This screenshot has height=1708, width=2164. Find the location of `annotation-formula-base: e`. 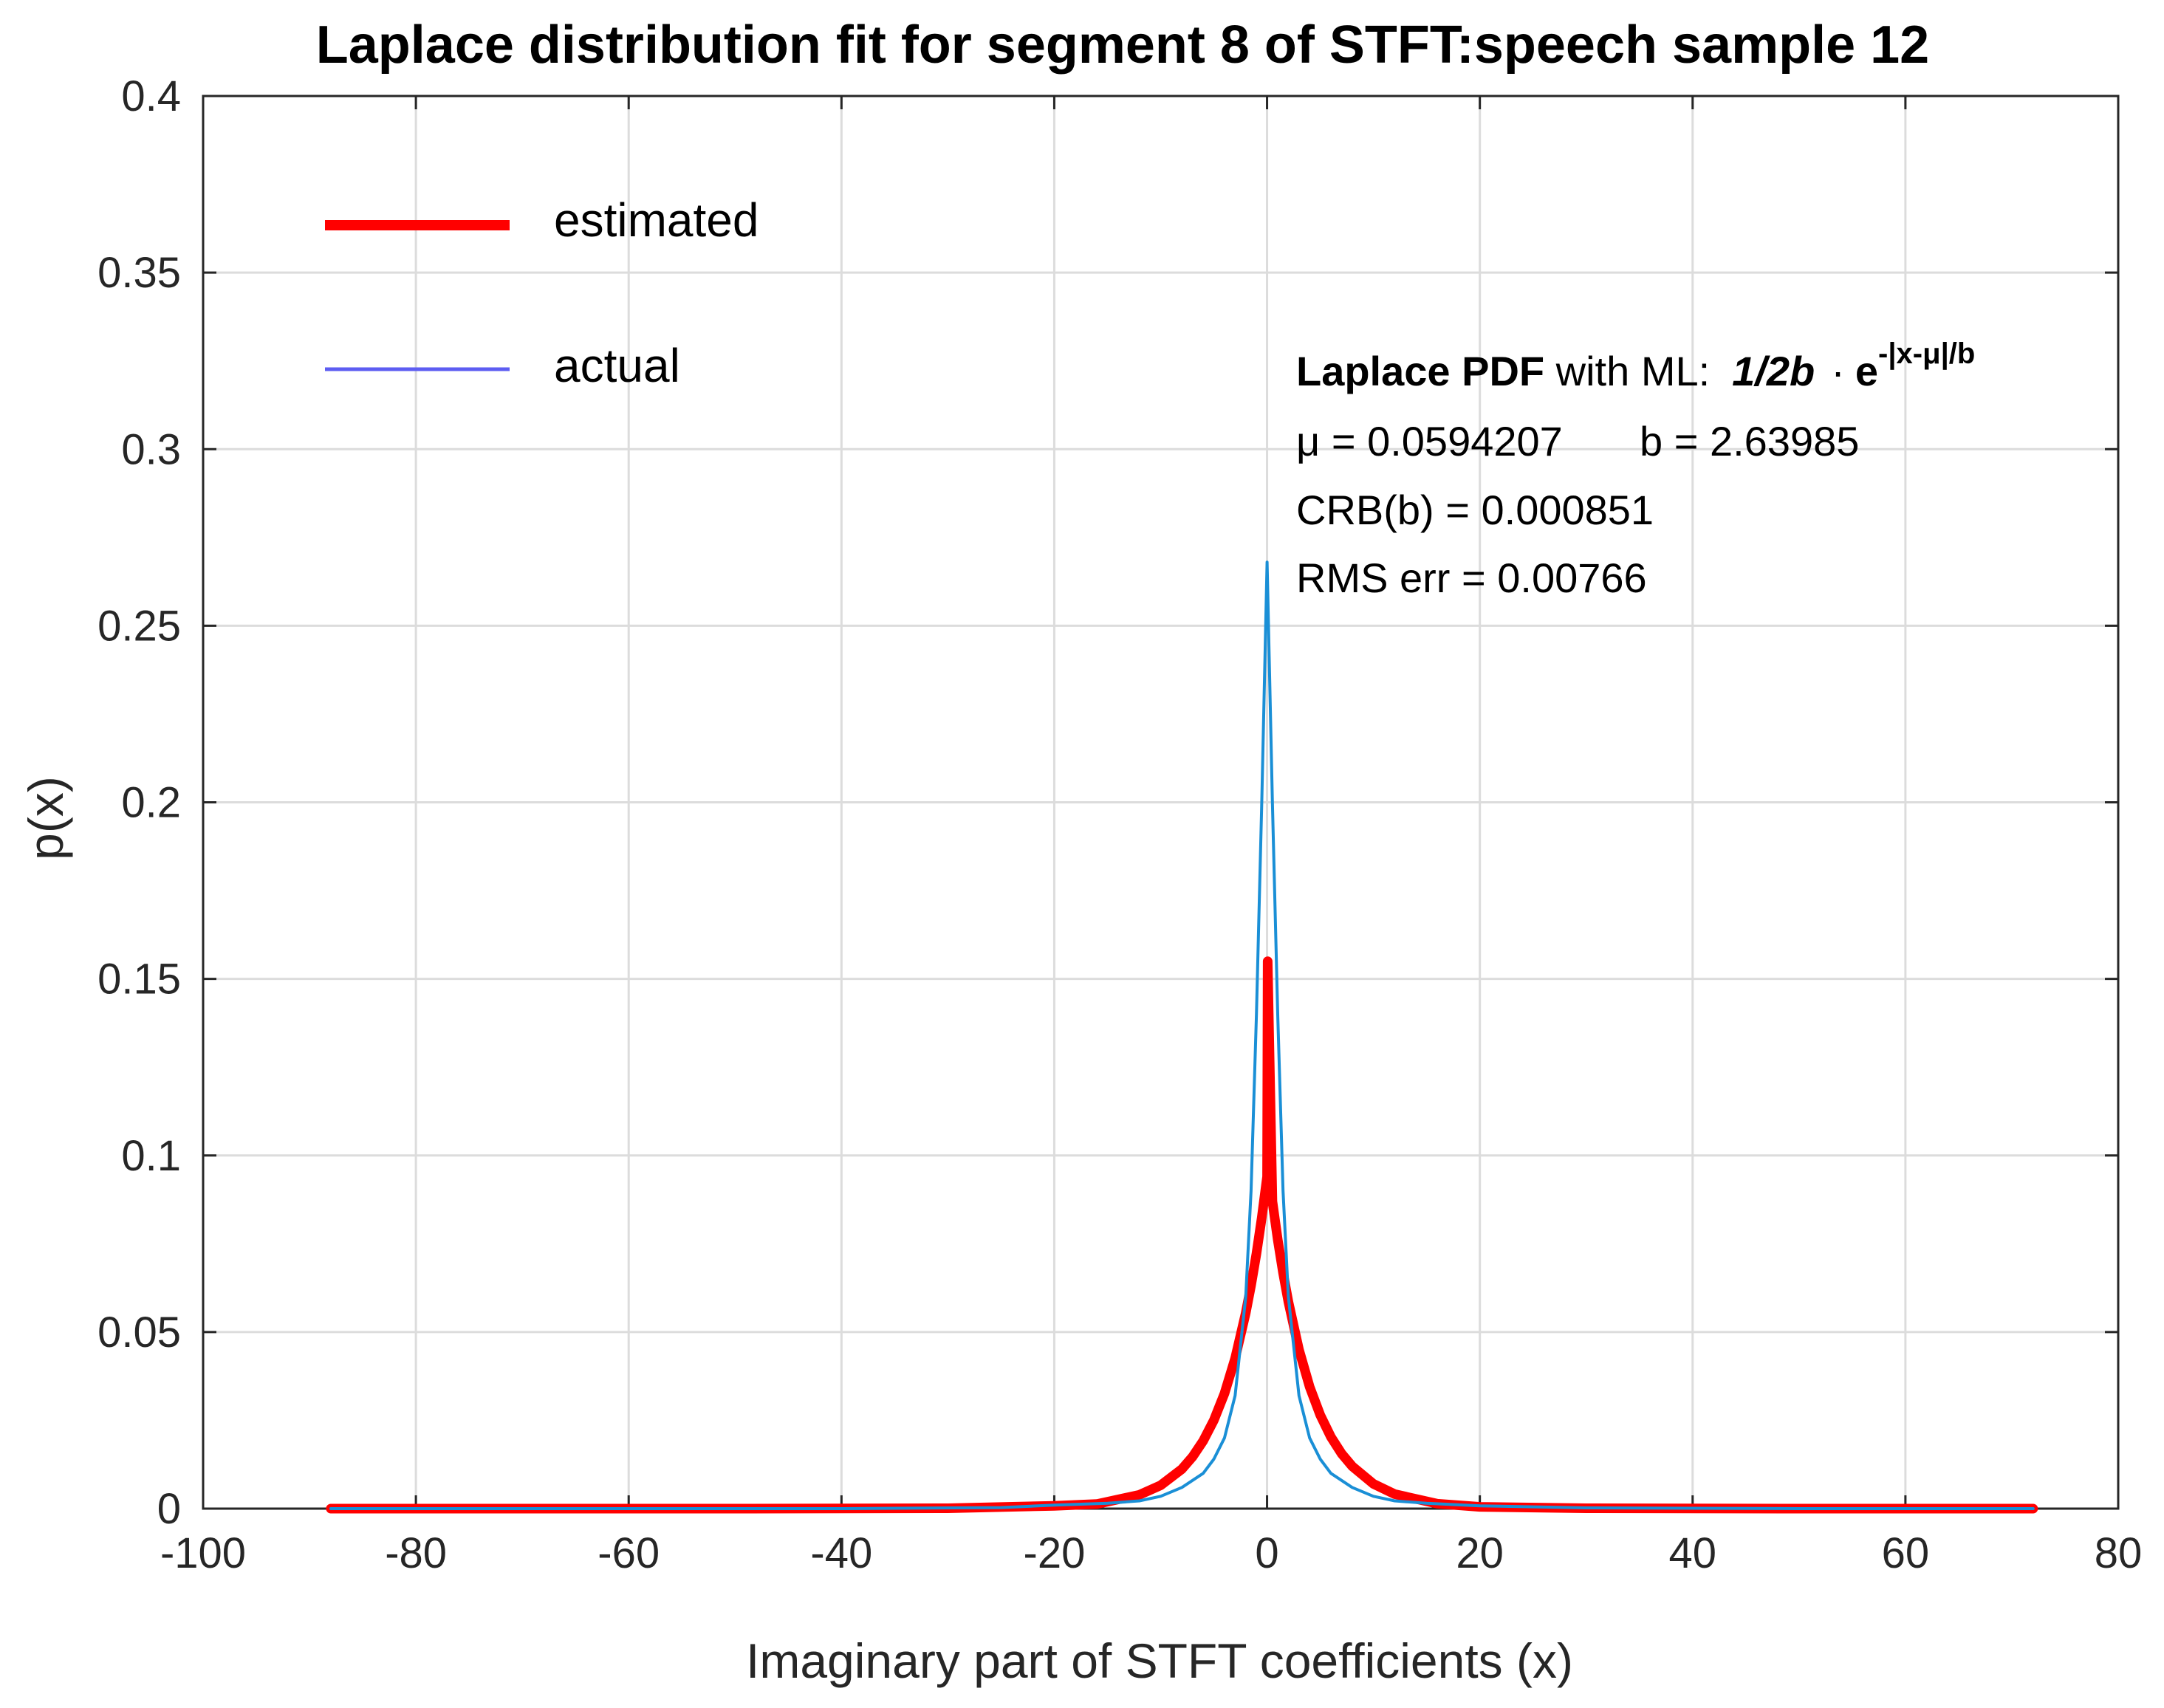

annotation-formula-base: e is located at coordinates (1866, 371).